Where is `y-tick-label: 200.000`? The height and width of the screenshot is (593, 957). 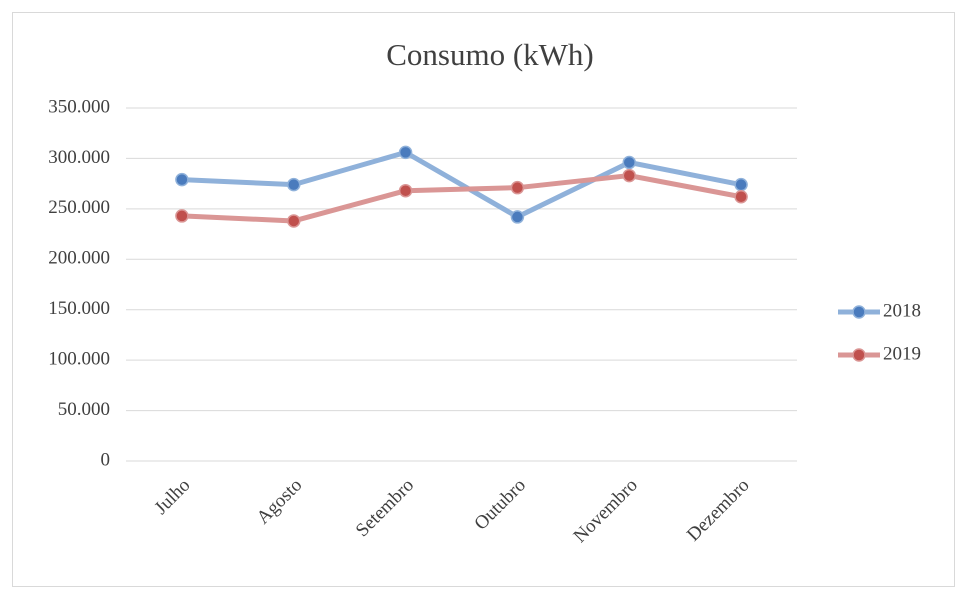
y-tick-label: 200.000 is located at coordinates (79, 258).